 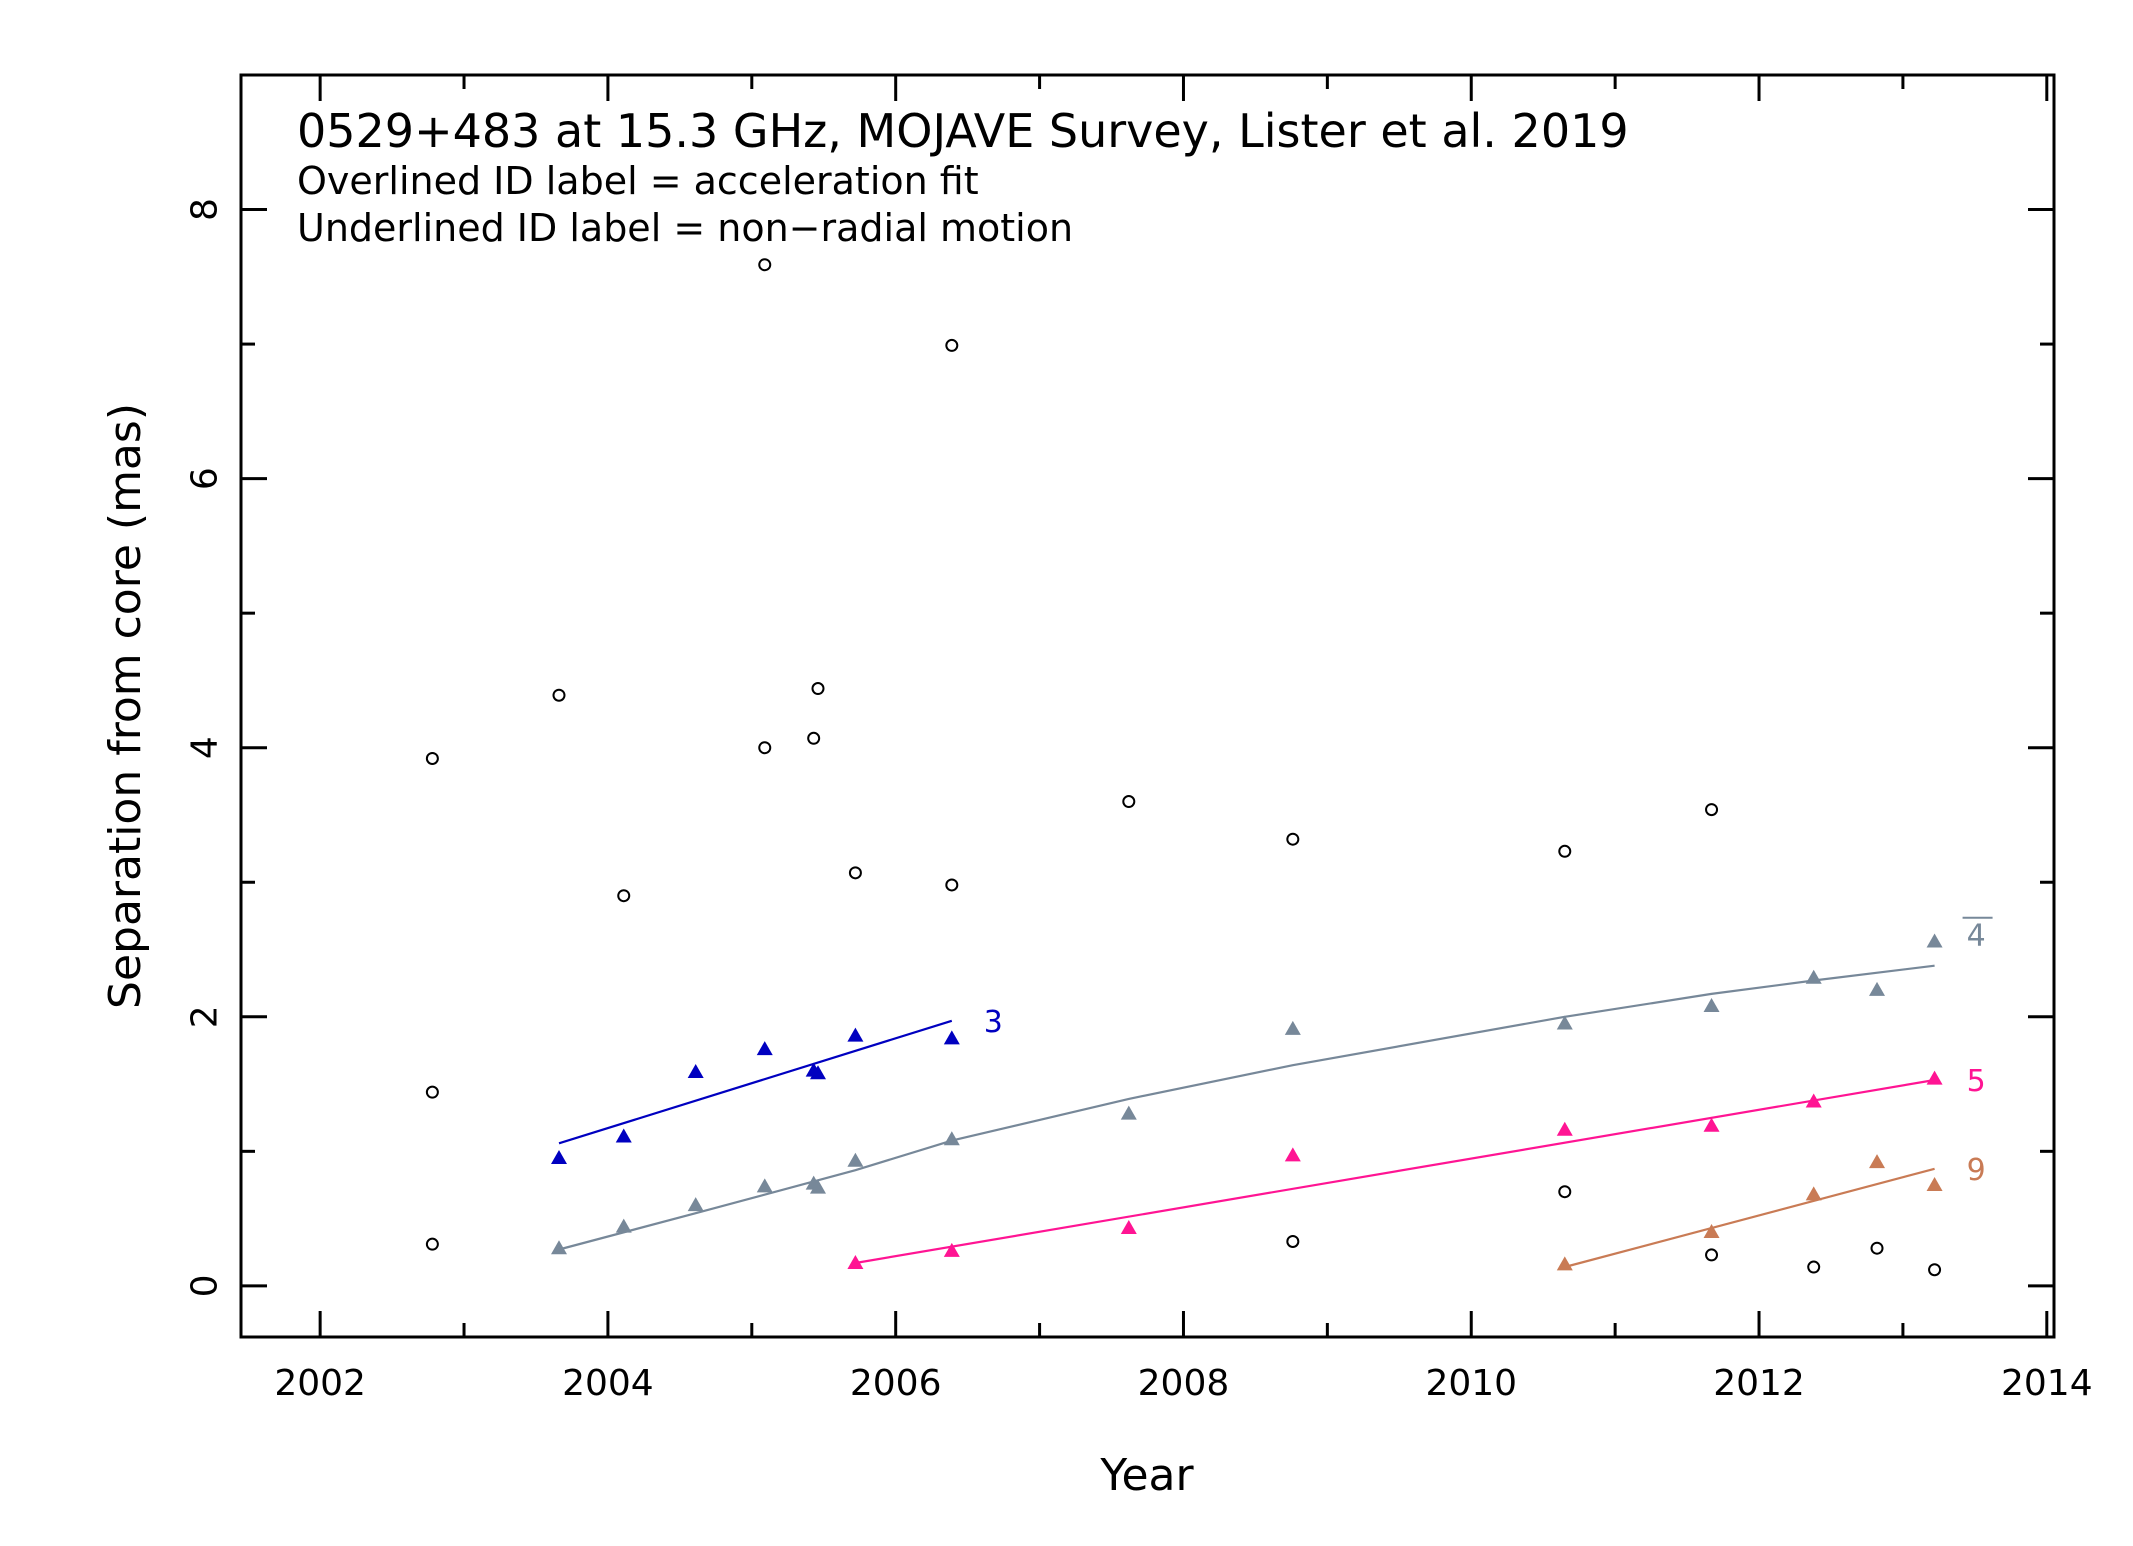 I want to click on x-tick-label: 2002, so click(x=320, y=1383).